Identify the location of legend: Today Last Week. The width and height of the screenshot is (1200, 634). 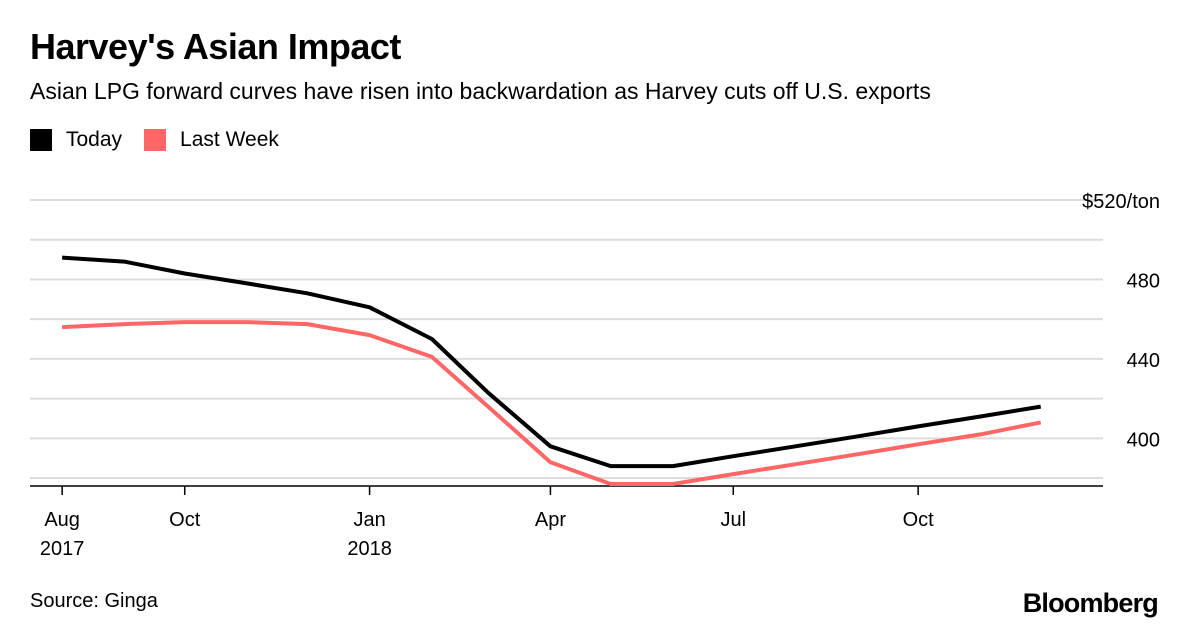
(165, 140).